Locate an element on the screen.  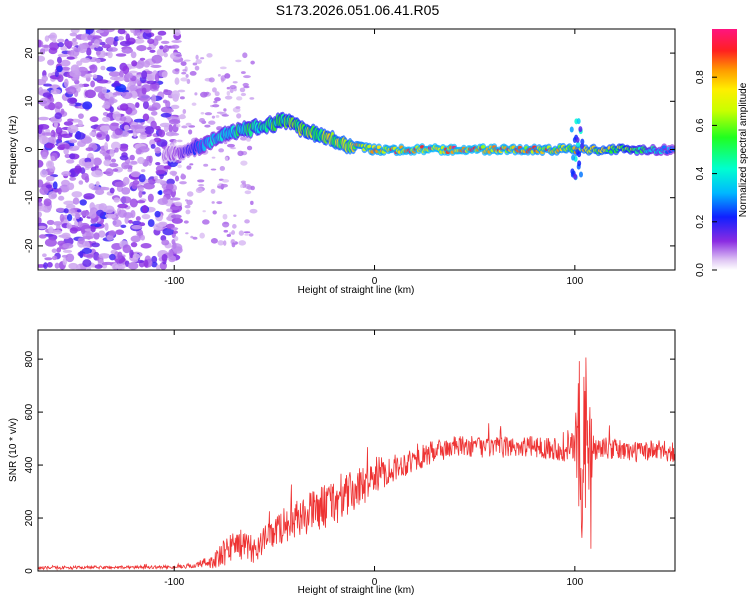
colorbar-tick-label: 0.4 is located at coordinates (700, 173).